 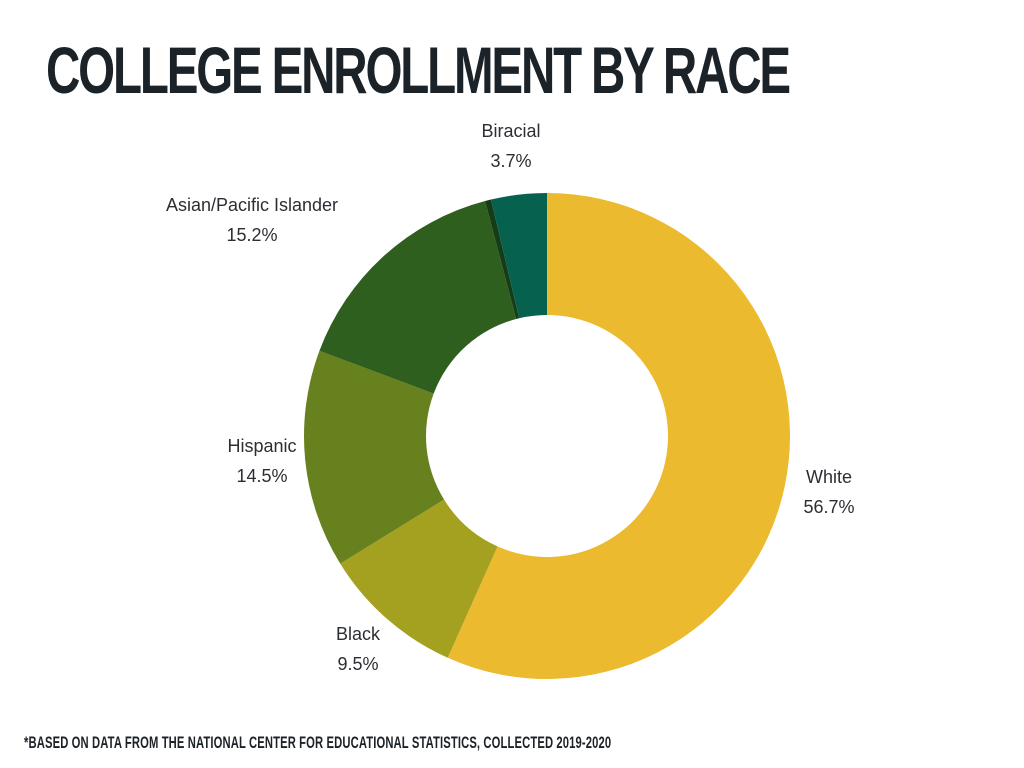 What do you see at coordinates (510, 131) in the screenshot?
I see `slice-label-biracial: Biracial` at bounding box center [510, 131].